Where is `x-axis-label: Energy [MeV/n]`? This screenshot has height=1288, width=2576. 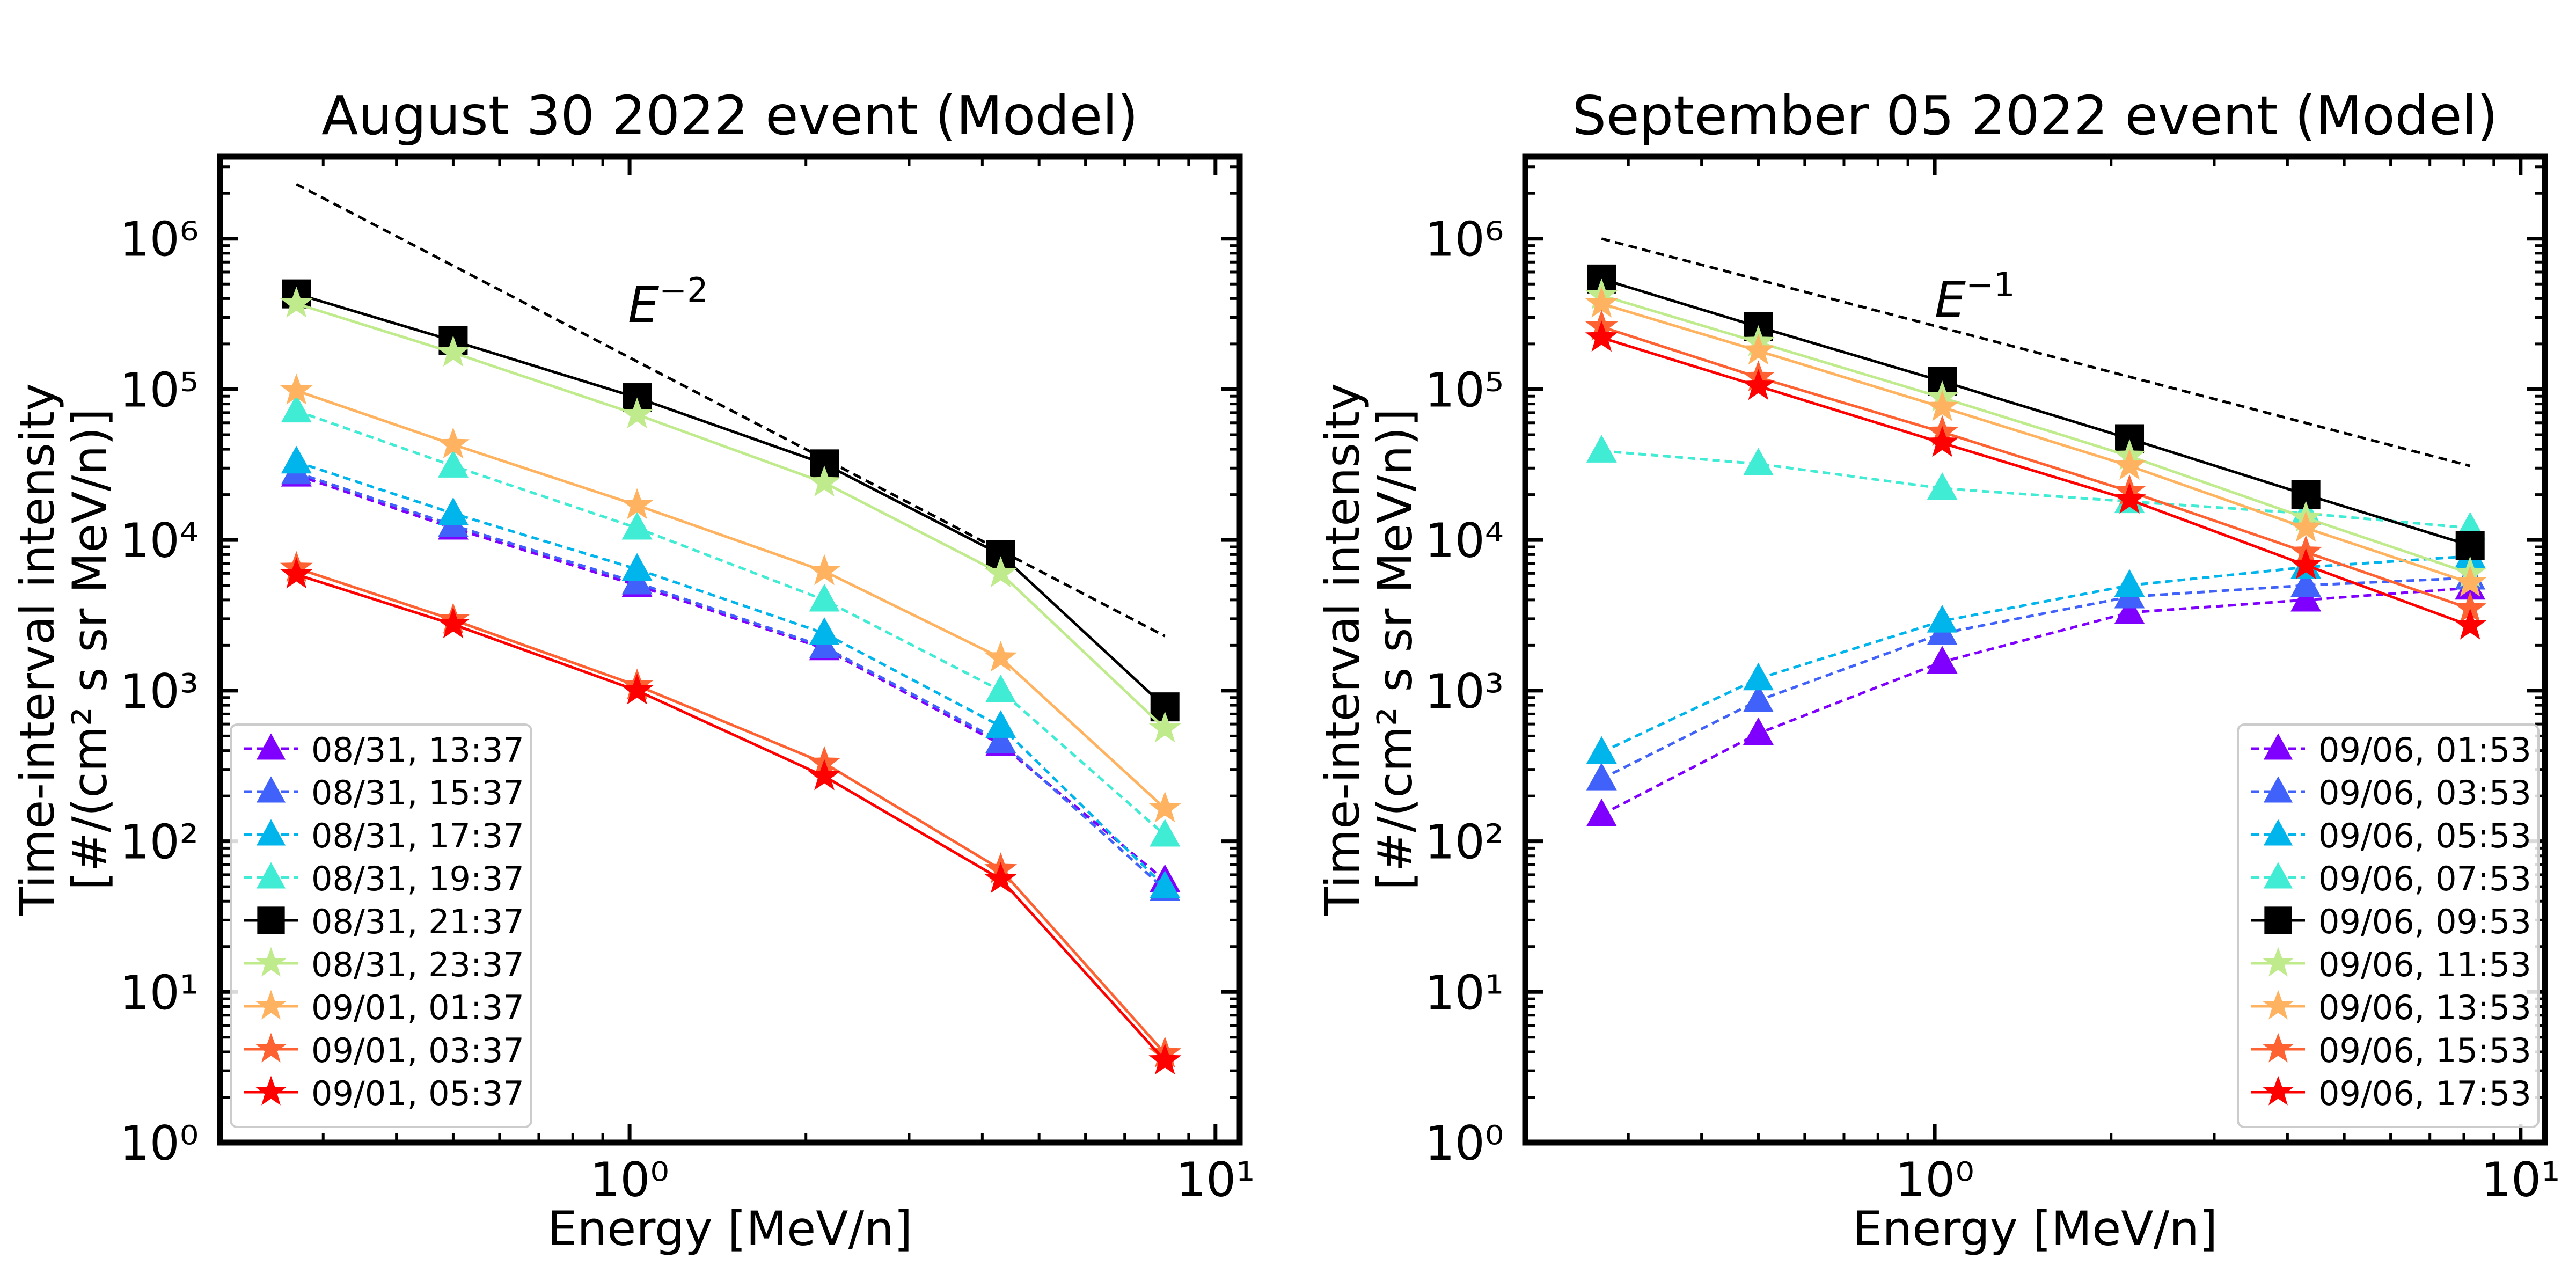 x-axis-label: Energy [MeV/n] is located at coordinates (729, 1228).